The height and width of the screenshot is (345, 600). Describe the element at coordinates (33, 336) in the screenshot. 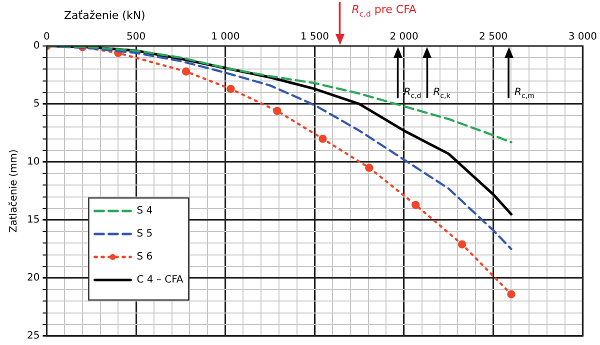

I see `y-tick-label: 25` at that location.